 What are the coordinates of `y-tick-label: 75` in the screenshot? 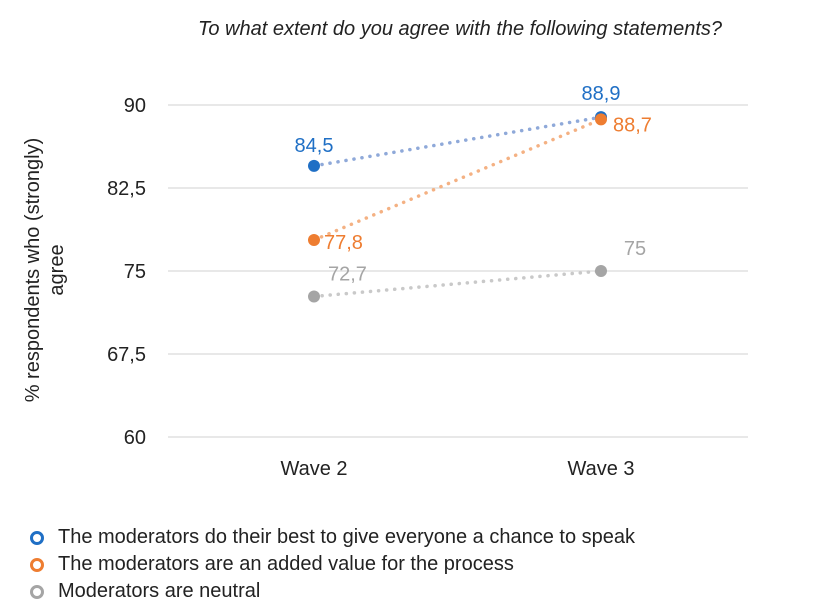 It's located at (135, 272).